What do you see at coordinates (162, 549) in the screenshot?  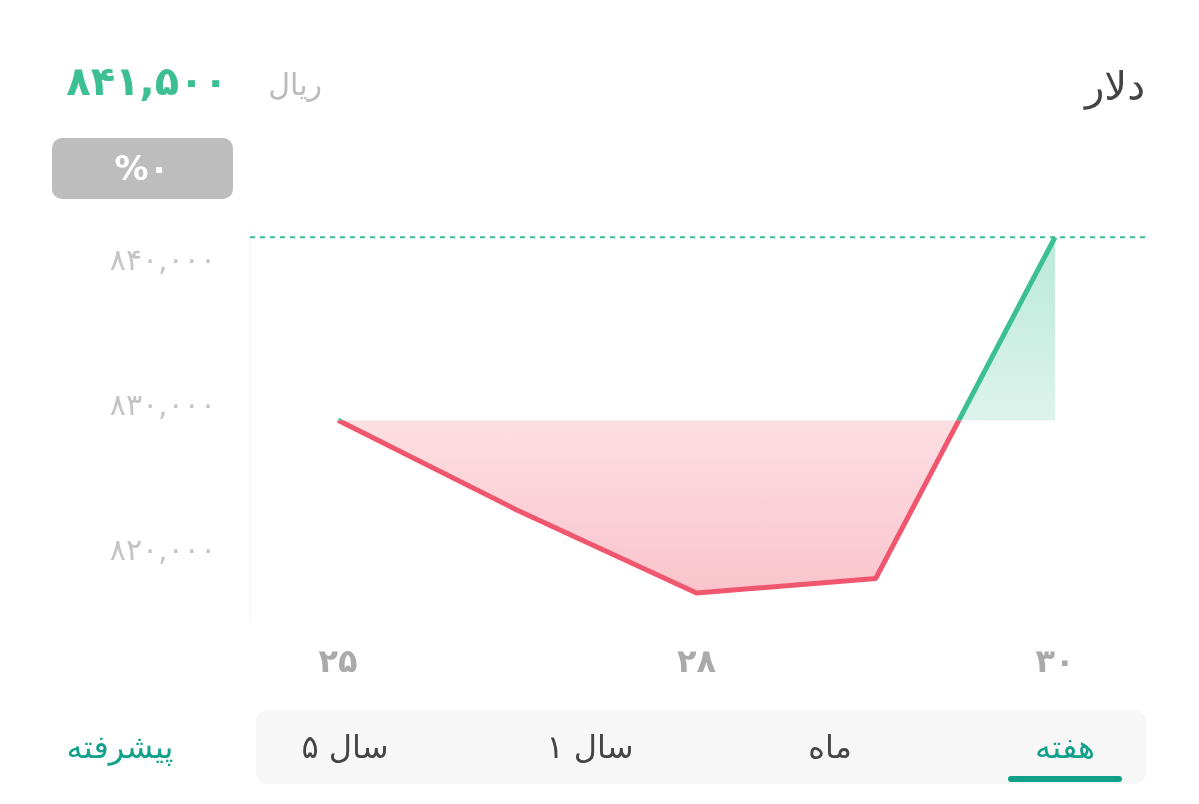 I see `y-tick-label: ۸۲۰,۰۰۰` at bounding box center [162, 549].